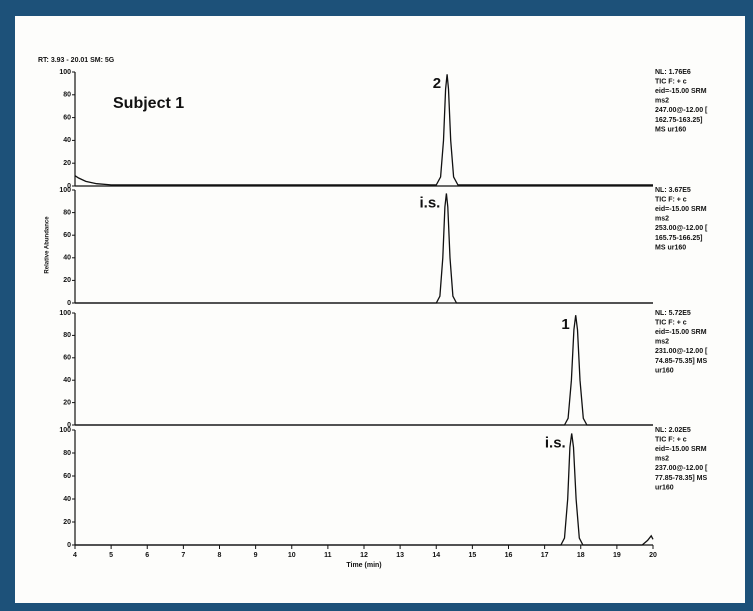 The height and width of the screenshot is (611, 753). What do you see at coordinates (653, 555) in the screenshot?
I see `x-tick-label: 20` at bounding box center [653, 555].